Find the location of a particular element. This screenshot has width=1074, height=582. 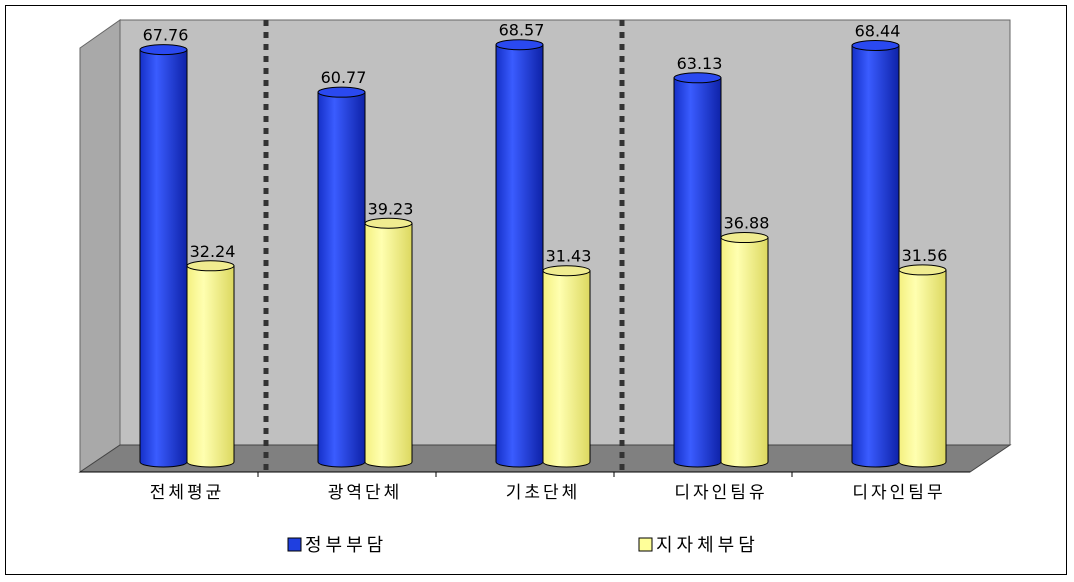

legend-item-2: 지자체부담 is located at coordinates (698, 545).